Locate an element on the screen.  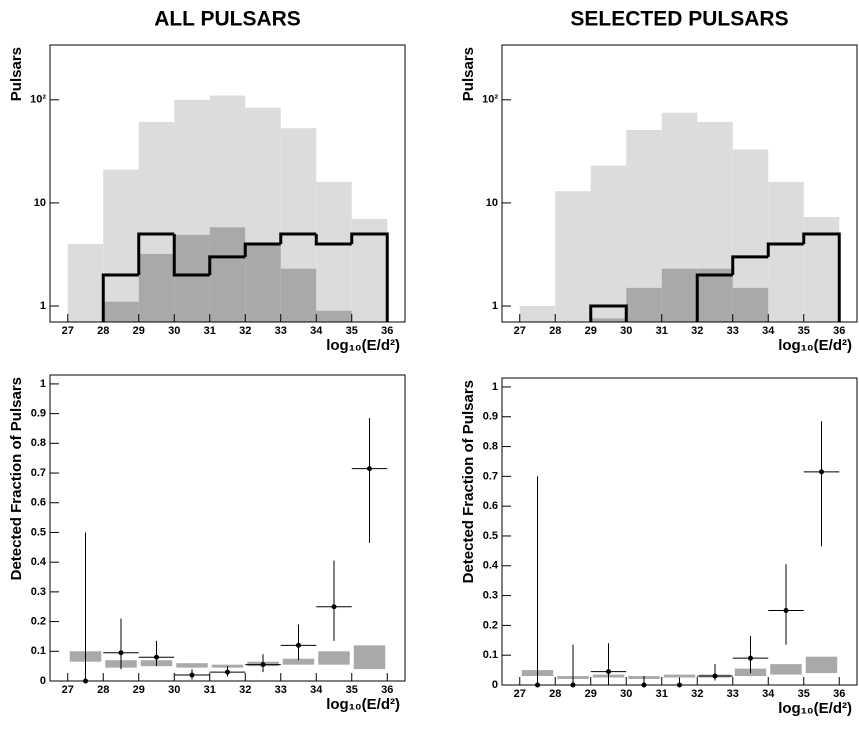
column-title: SELECTED PULSARS is located at coordinates (679, 19).